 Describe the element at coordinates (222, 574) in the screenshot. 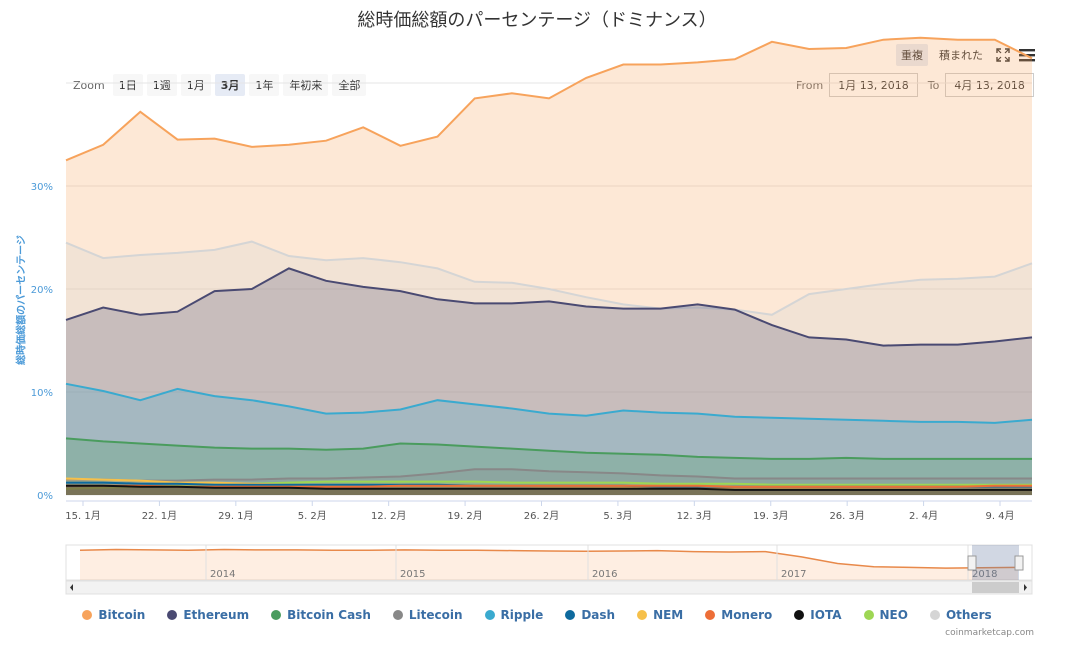

I see `navigator-year-label: 2014` at that location.